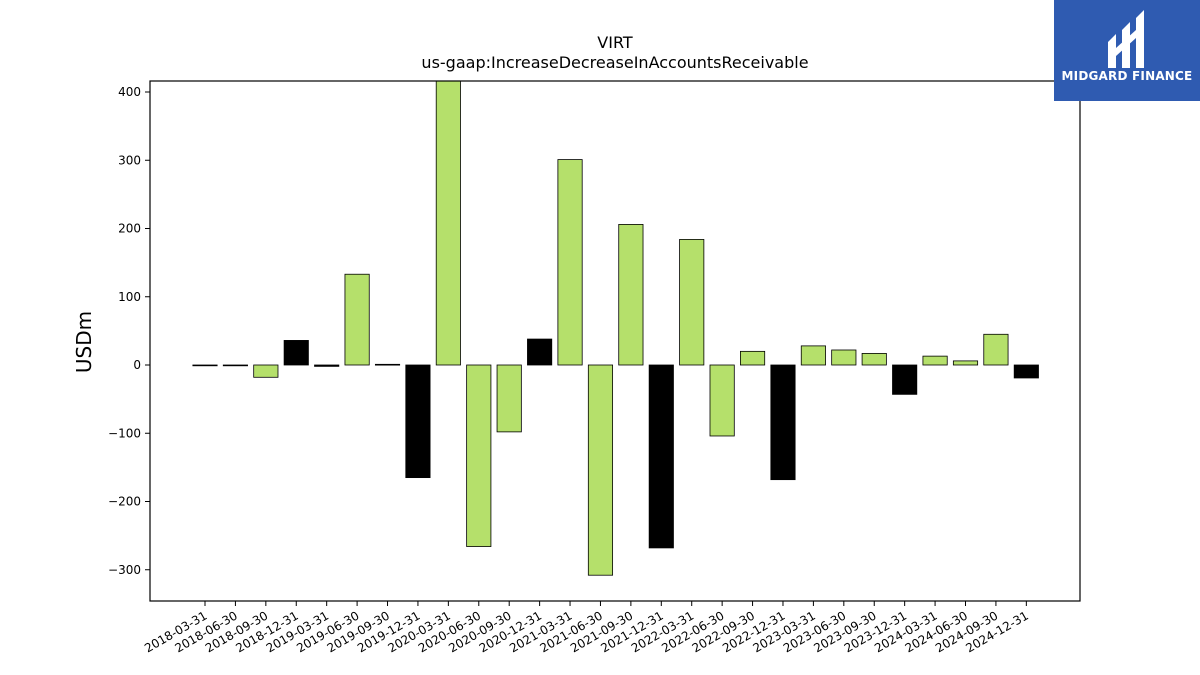  What do you see at coordinates (129, 229) in the screenshot?
I see `y-tick-label: 200` at bounding box center [129, 229].